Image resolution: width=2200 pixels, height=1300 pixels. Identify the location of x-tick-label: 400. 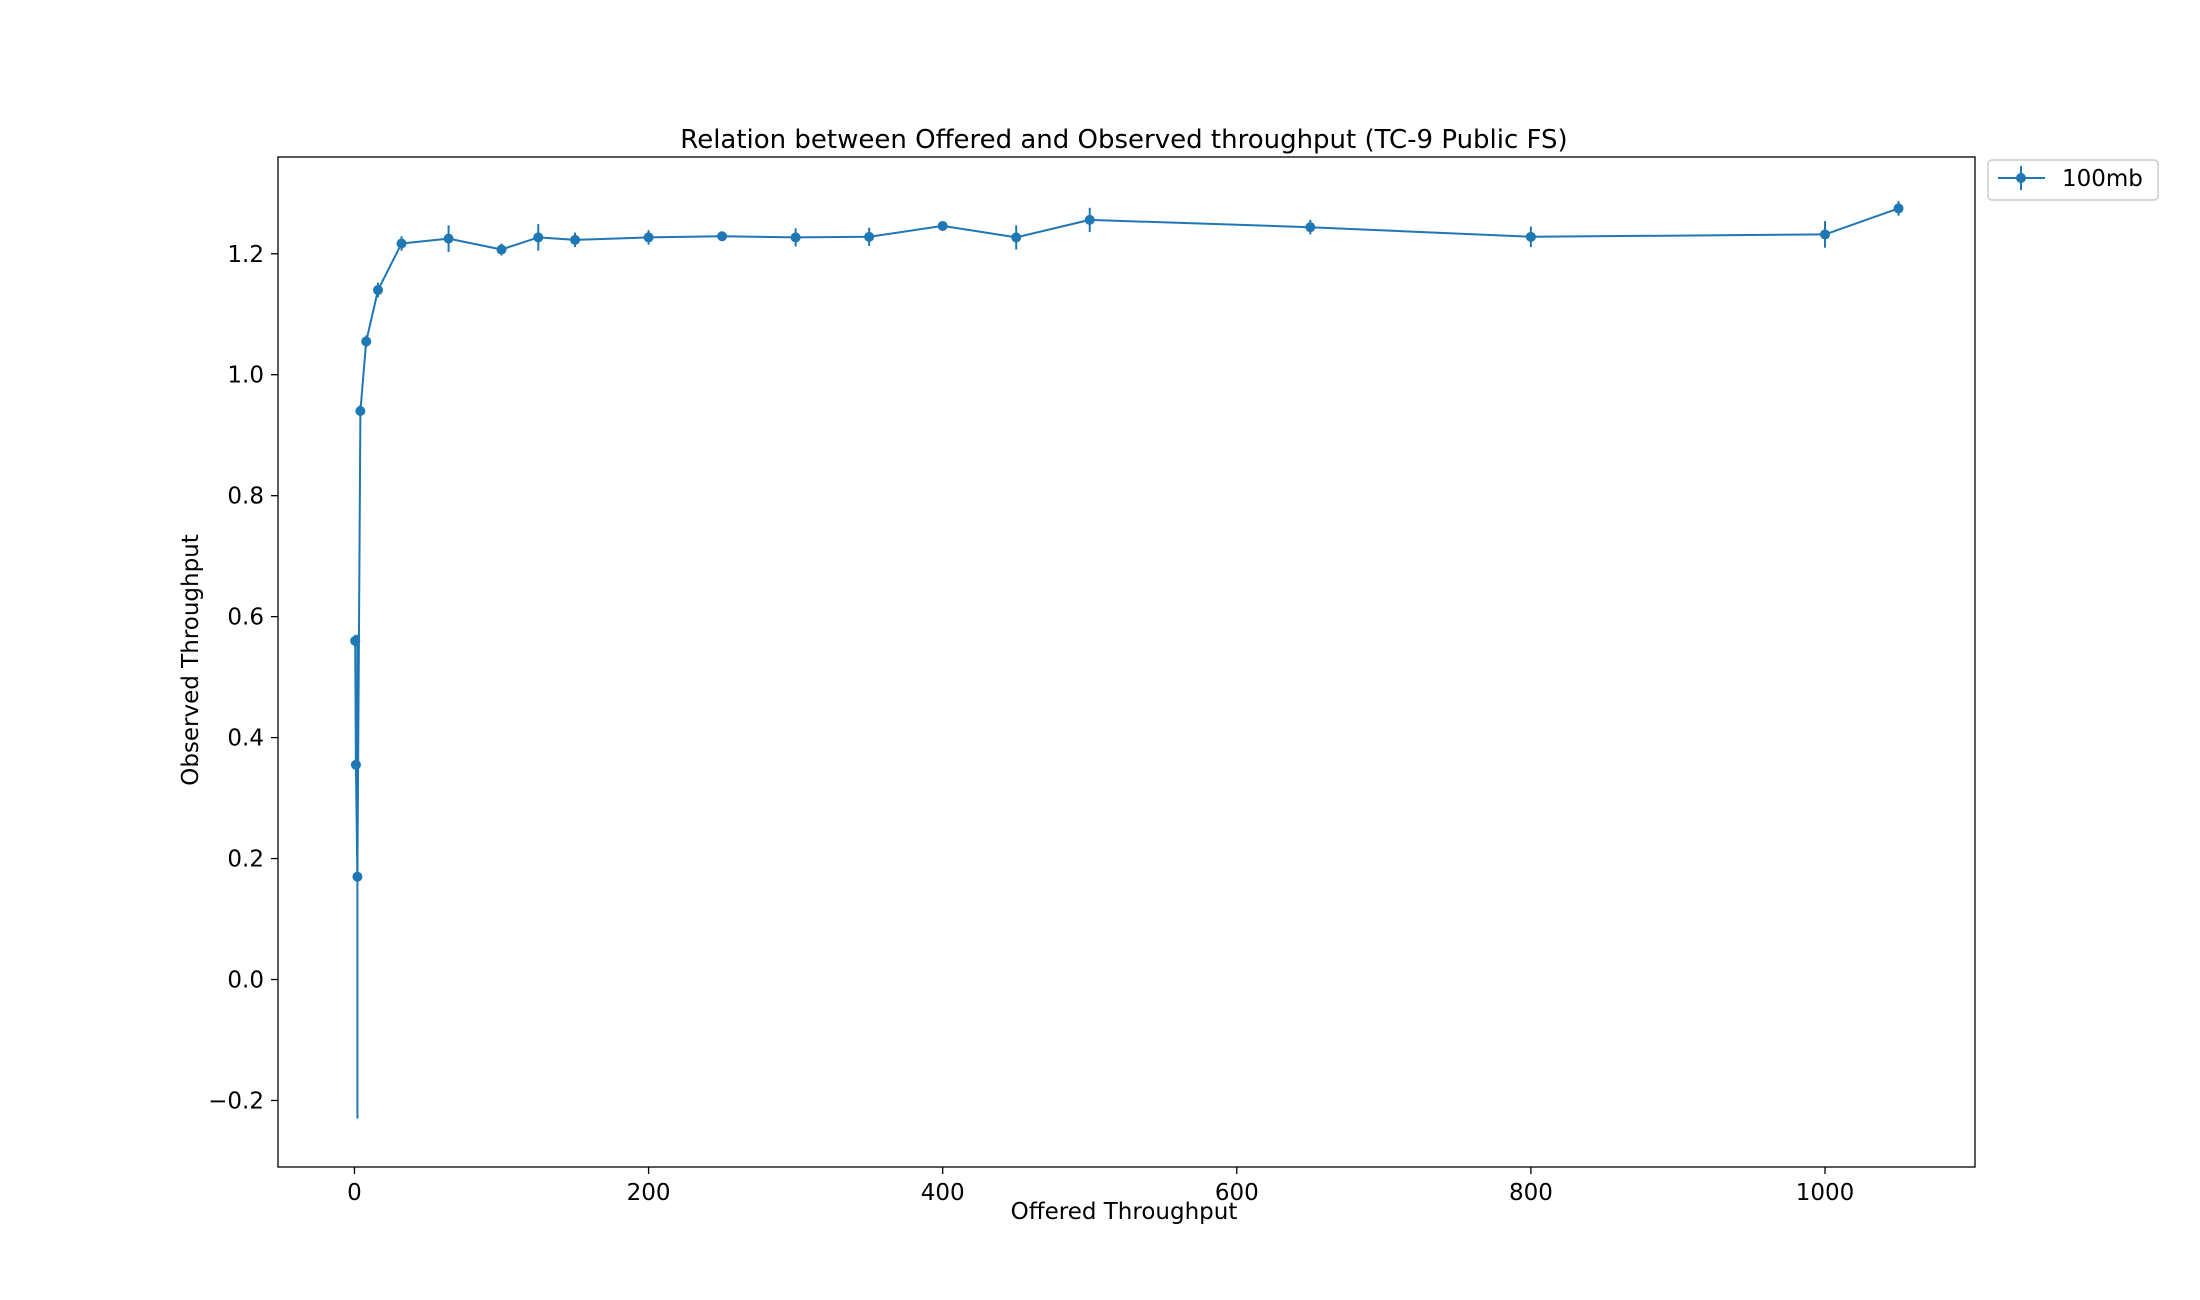
(943, 1193).